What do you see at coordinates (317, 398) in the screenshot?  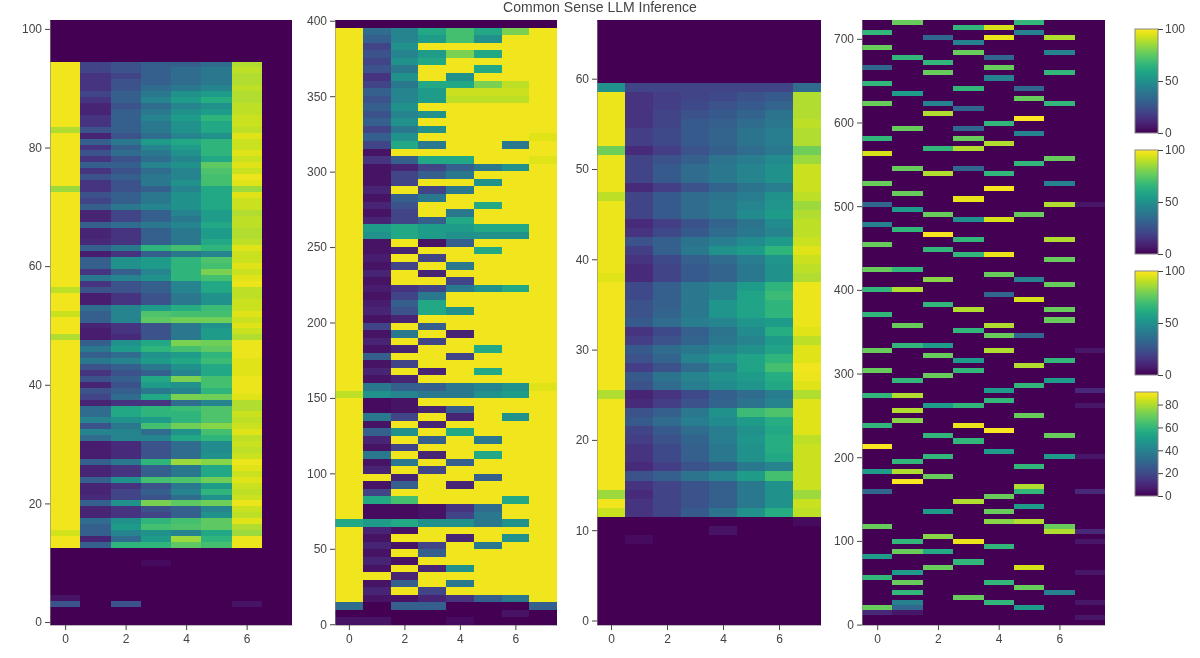 I see `y-tick-label: 150` at bounding box center [317, 398].